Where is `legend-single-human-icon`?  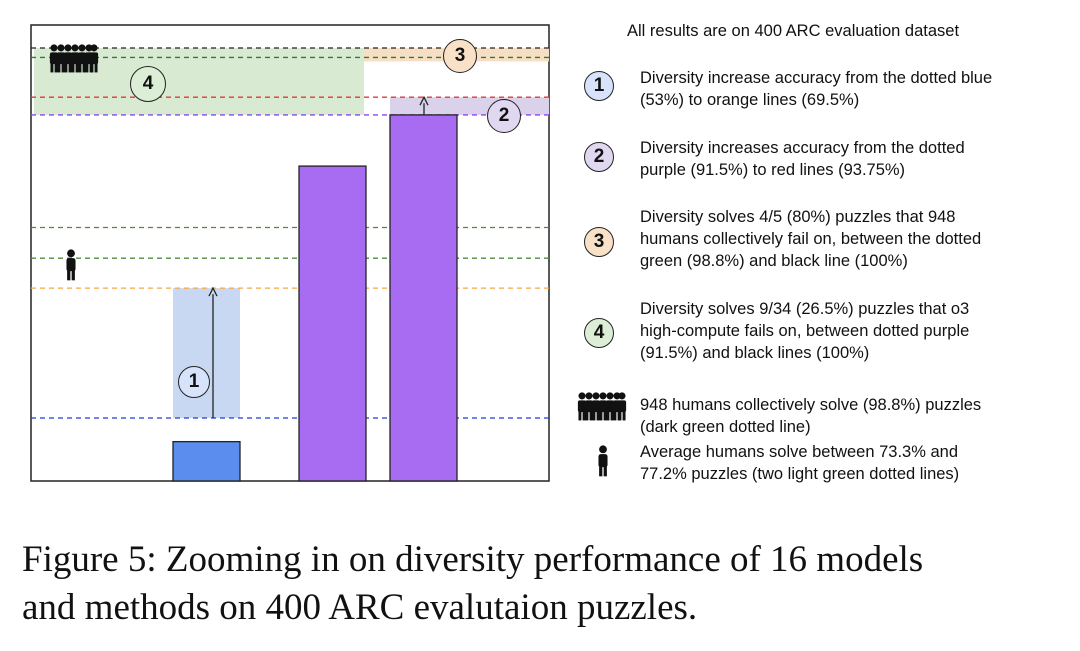 legend-single-human-icon is located at coordinates (603, 463).